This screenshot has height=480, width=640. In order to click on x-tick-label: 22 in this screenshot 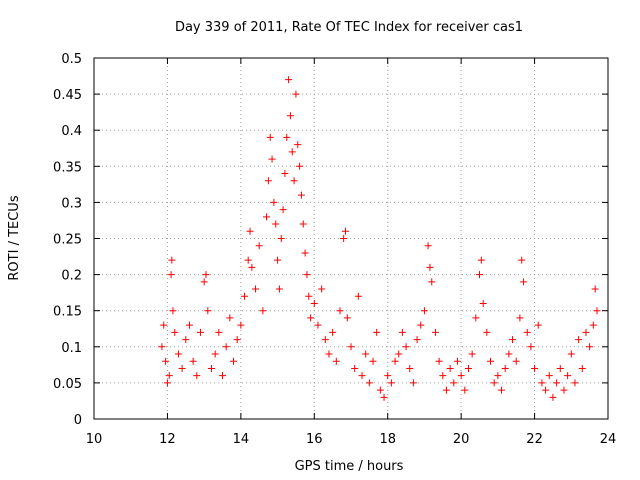, I will do `click(534, 439)`.